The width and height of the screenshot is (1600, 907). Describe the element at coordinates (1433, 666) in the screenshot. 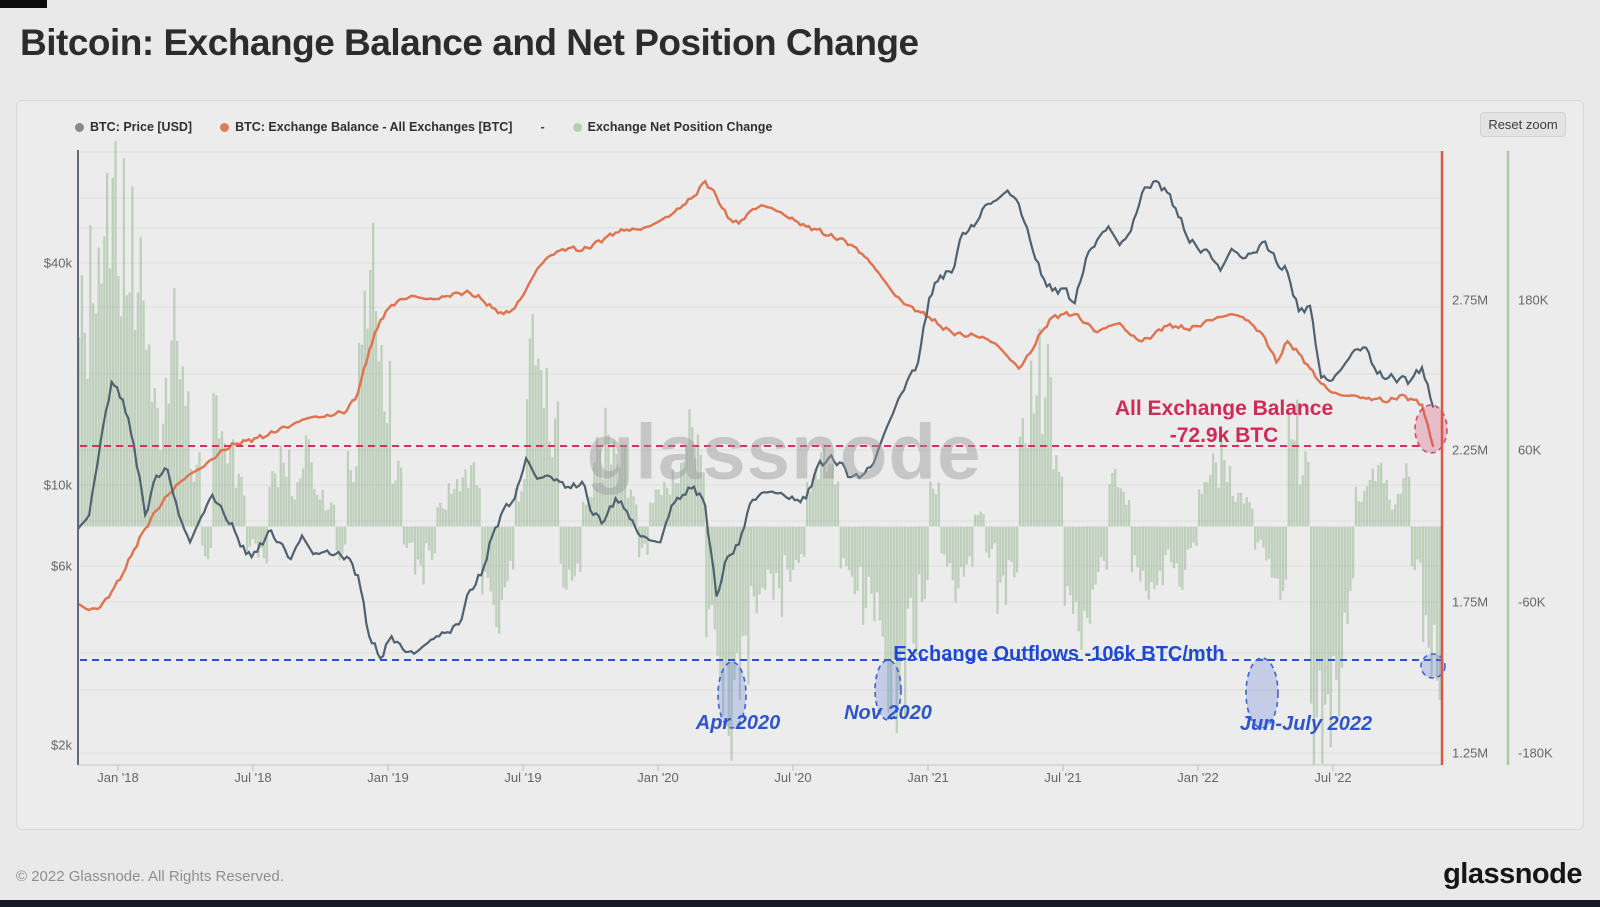

I see `chart-end-highlight-ellipse` at that location.